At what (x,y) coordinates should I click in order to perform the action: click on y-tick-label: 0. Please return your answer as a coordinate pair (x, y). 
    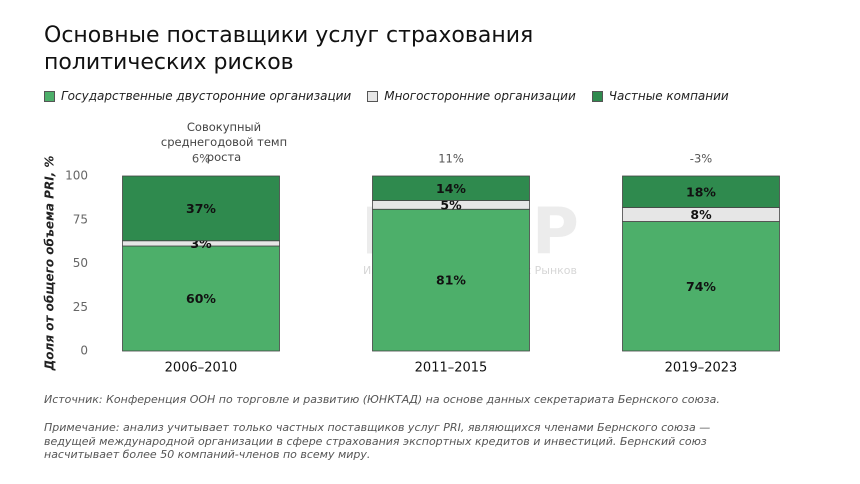
    Looking at the image, I should click on (84, 351).